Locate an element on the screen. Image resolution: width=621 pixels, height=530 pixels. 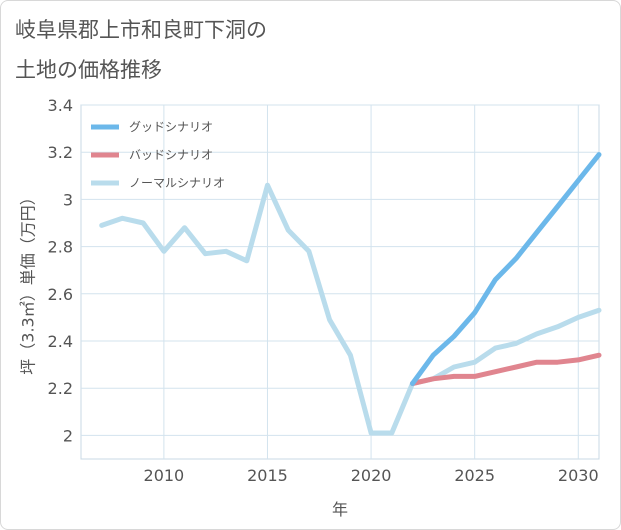
y-tick-label-2.8: 2.8 is located at coordinates (60, 247).